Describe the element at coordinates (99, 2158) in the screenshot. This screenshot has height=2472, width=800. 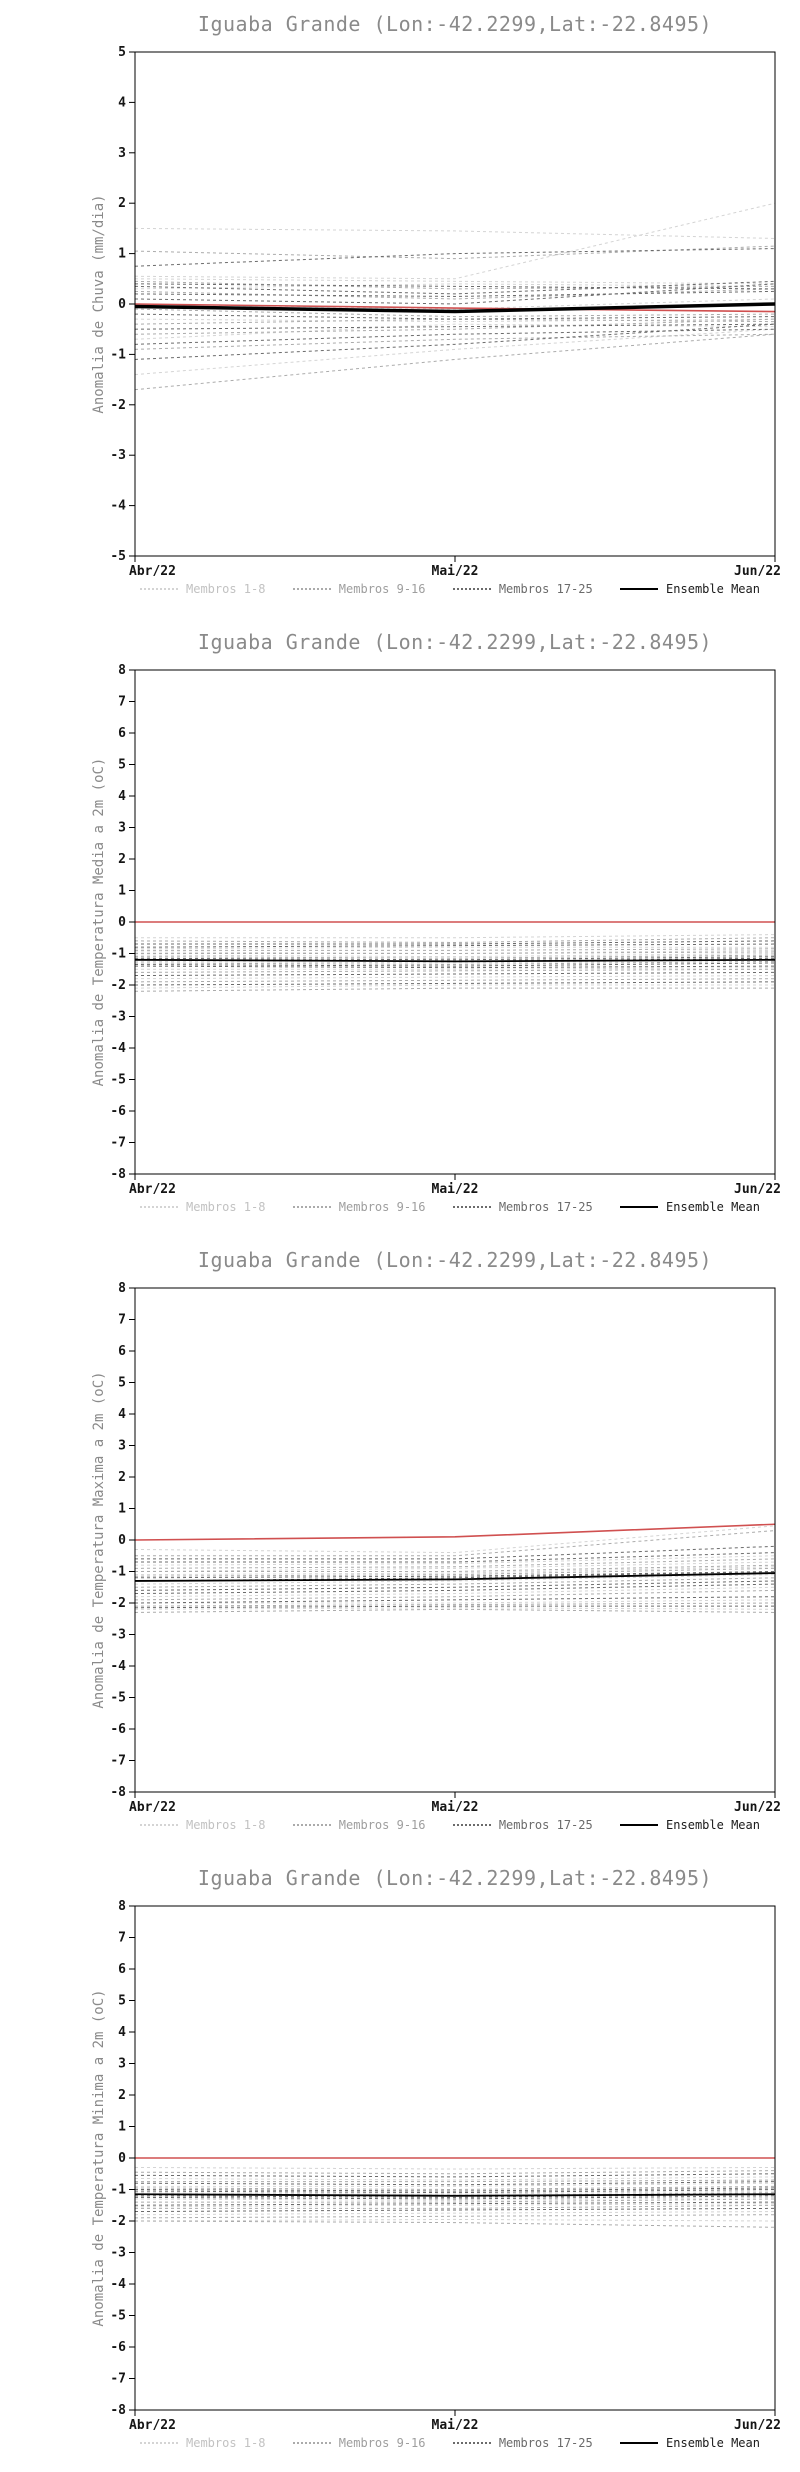
I see `y-axis-label: Anomalia de Temperatura Minima a 2m (oC)` at that location.